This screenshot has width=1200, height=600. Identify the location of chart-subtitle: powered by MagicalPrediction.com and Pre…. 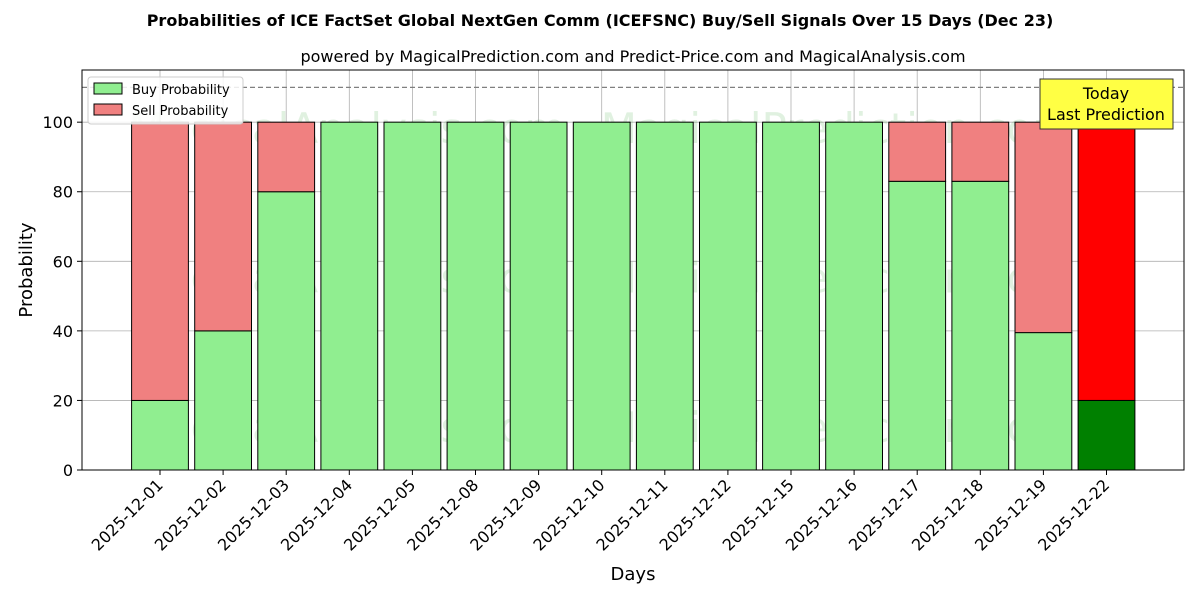
(632, 56).